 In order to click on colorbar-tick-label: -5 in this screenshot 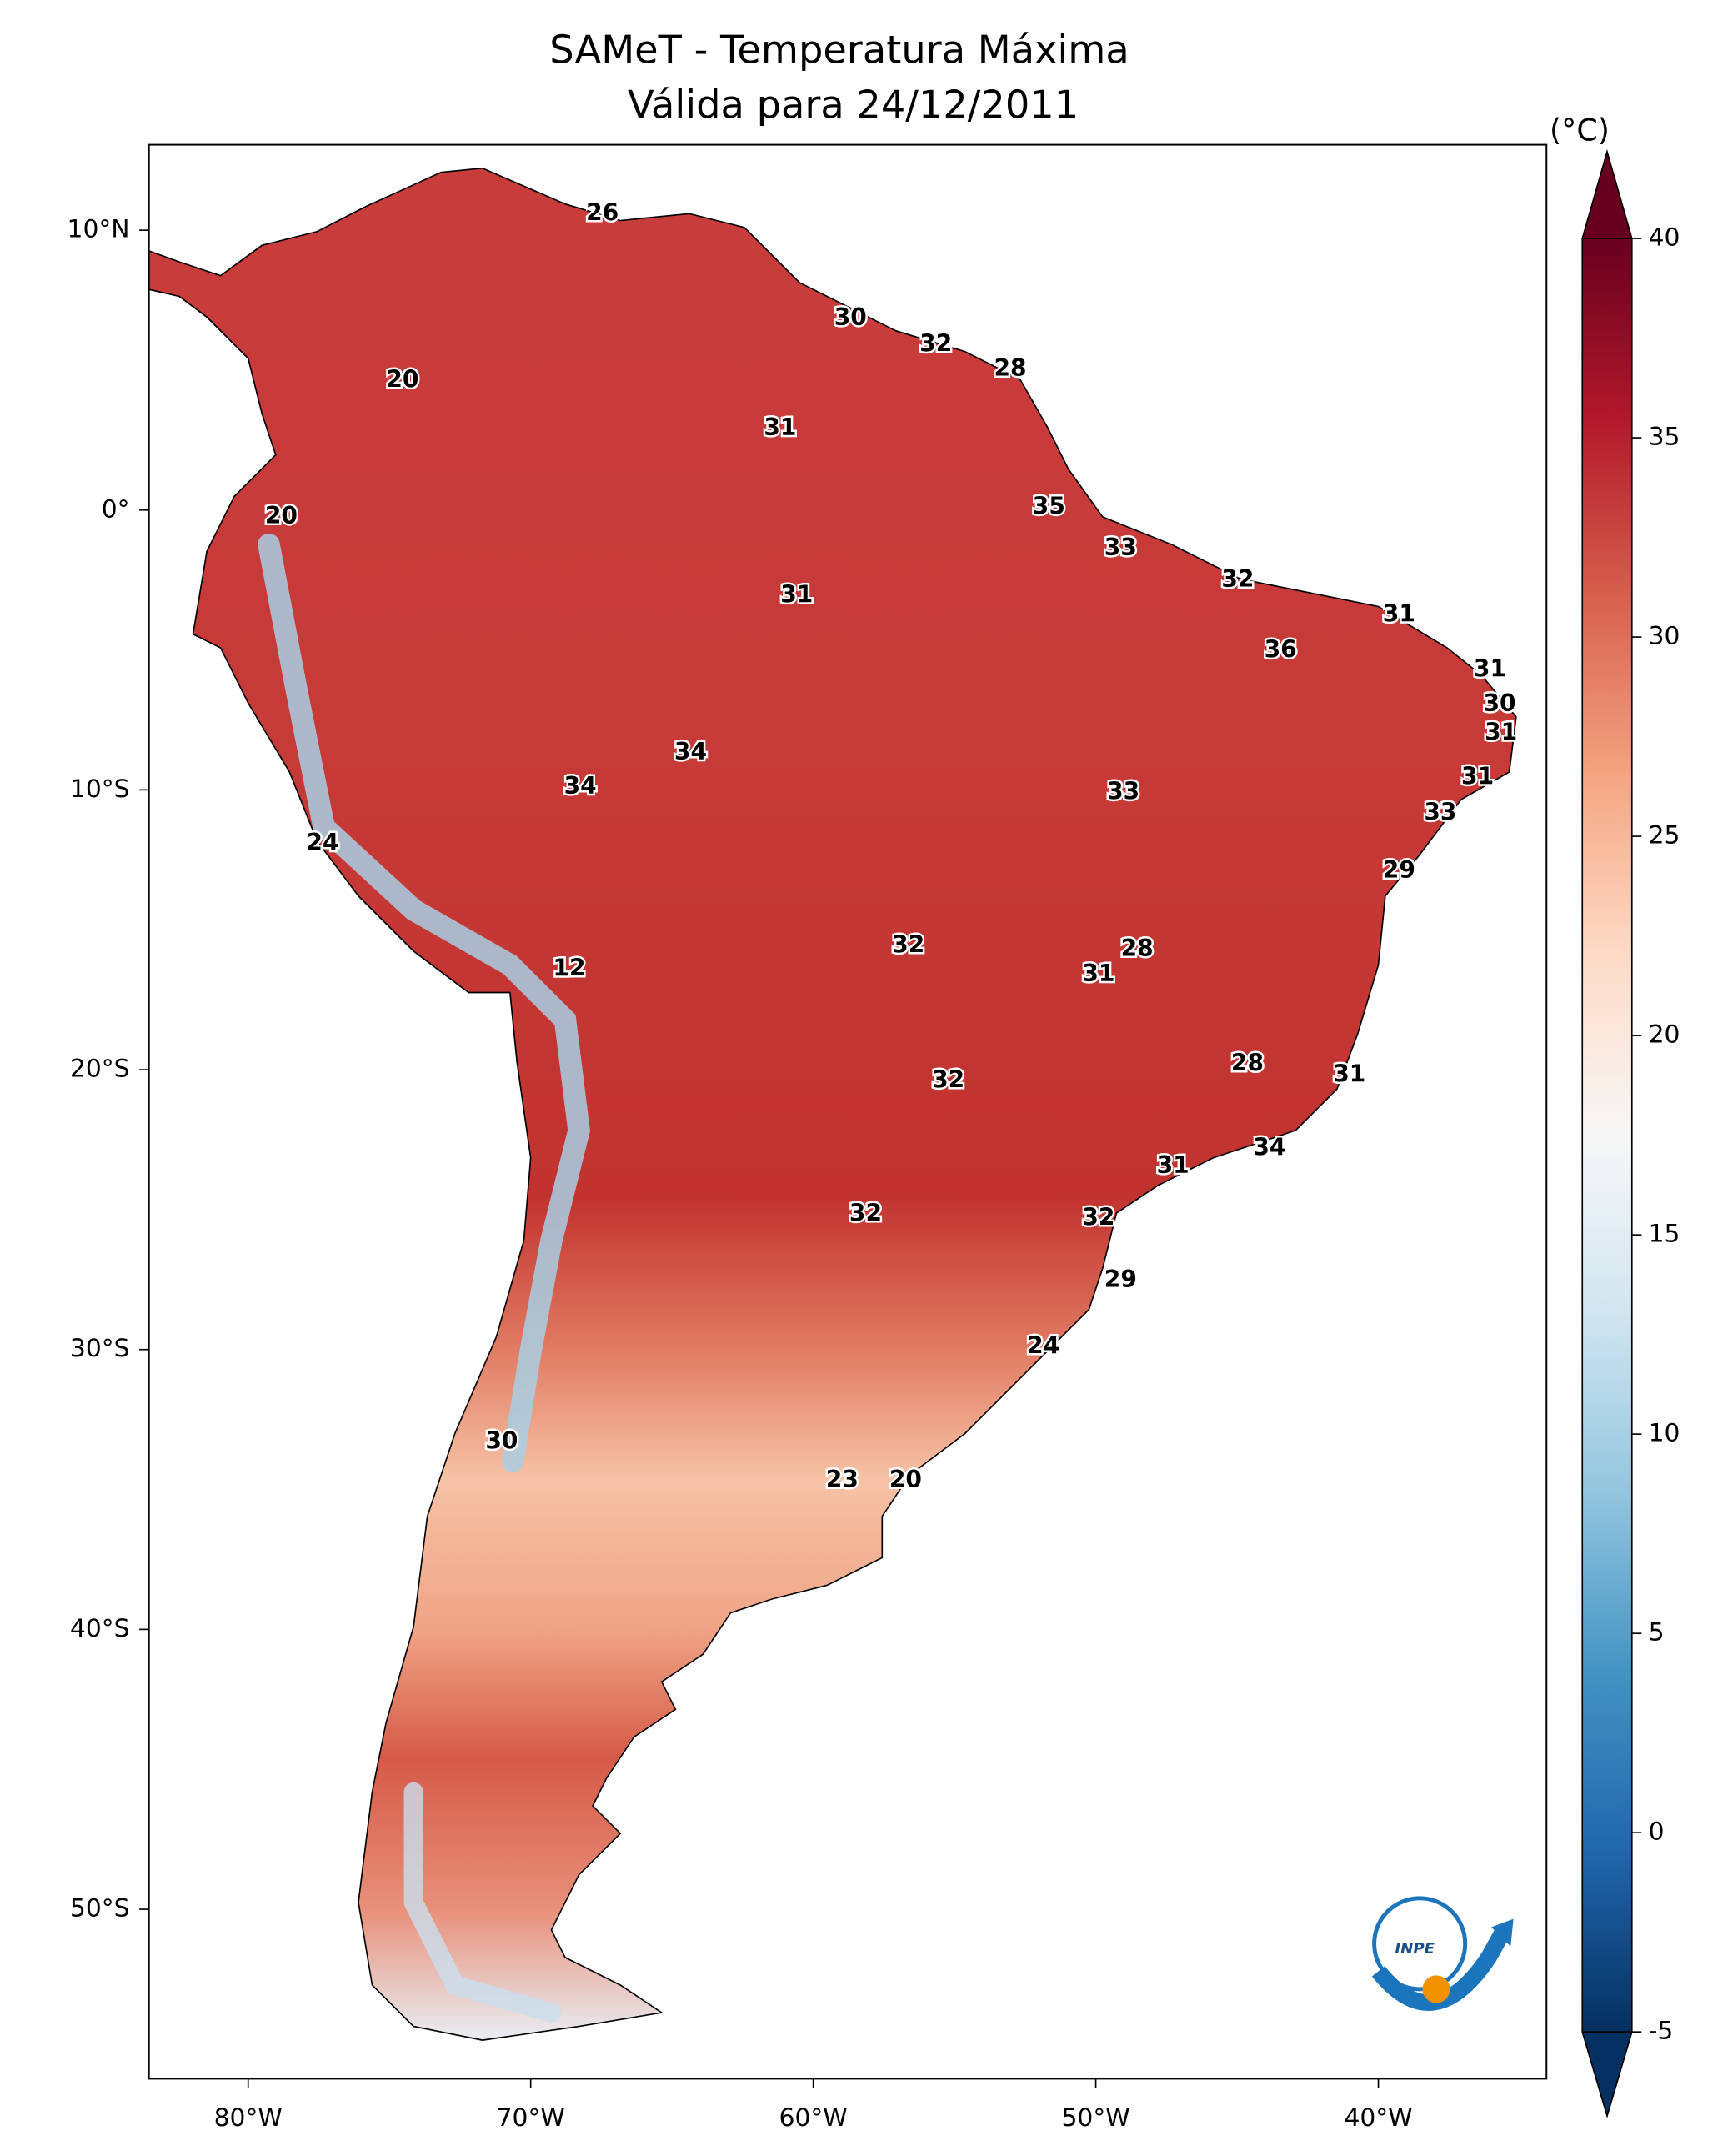, I will do `click(1661, 2031)`.